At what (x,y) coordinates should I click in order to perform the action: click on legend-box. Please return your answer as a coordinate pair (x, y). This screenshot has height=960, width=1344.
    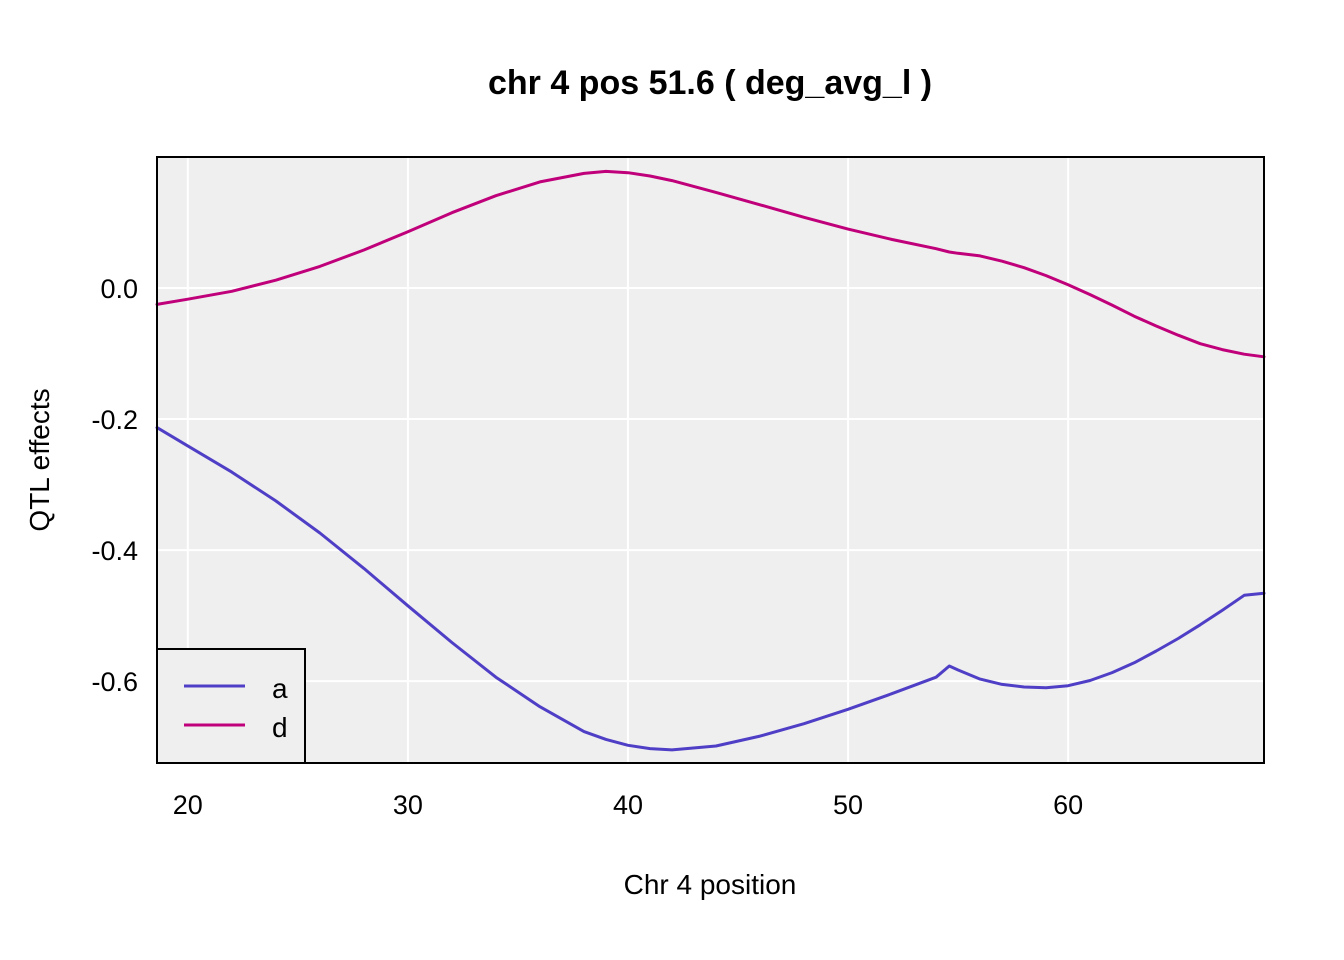
    Looking at the image, I should click on (231, 706).